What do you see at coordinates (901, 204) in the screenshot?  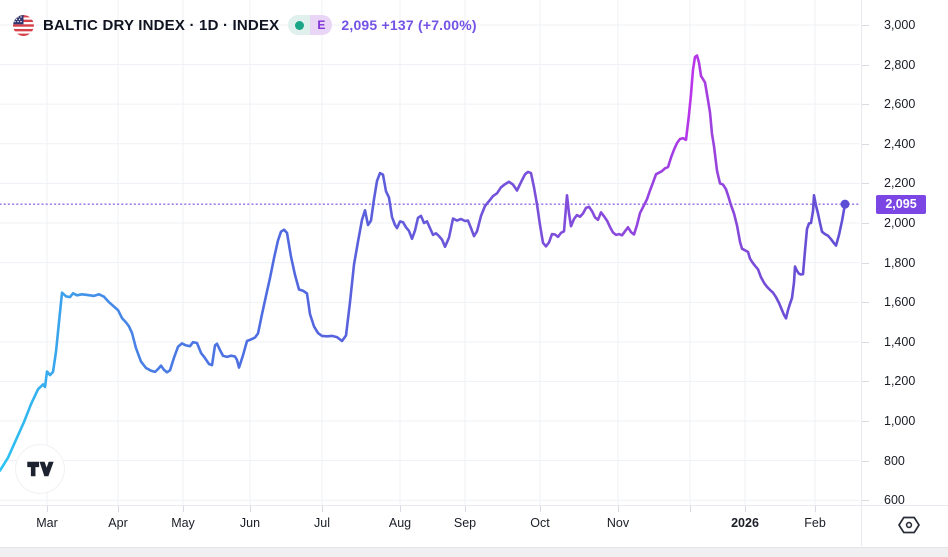 I see `last-price-label: 2,095` at bounding box center [901, 204].